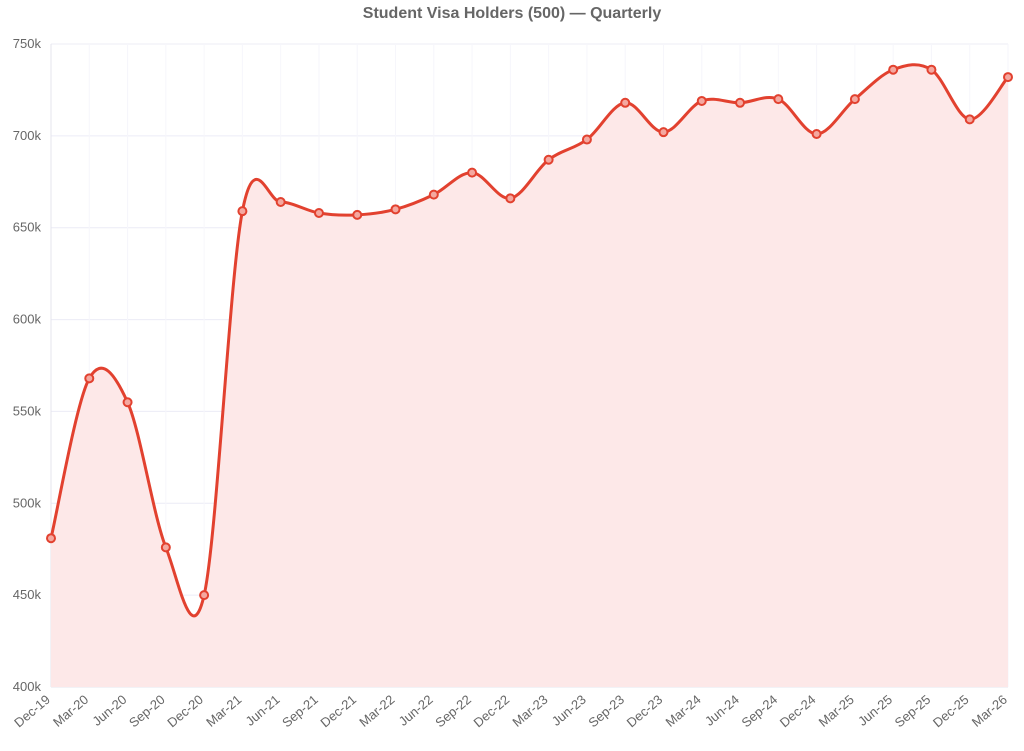 This screenshot has height=751, width=1024. I want to click on x-tick-label: Mar-23, so click(529, 711).